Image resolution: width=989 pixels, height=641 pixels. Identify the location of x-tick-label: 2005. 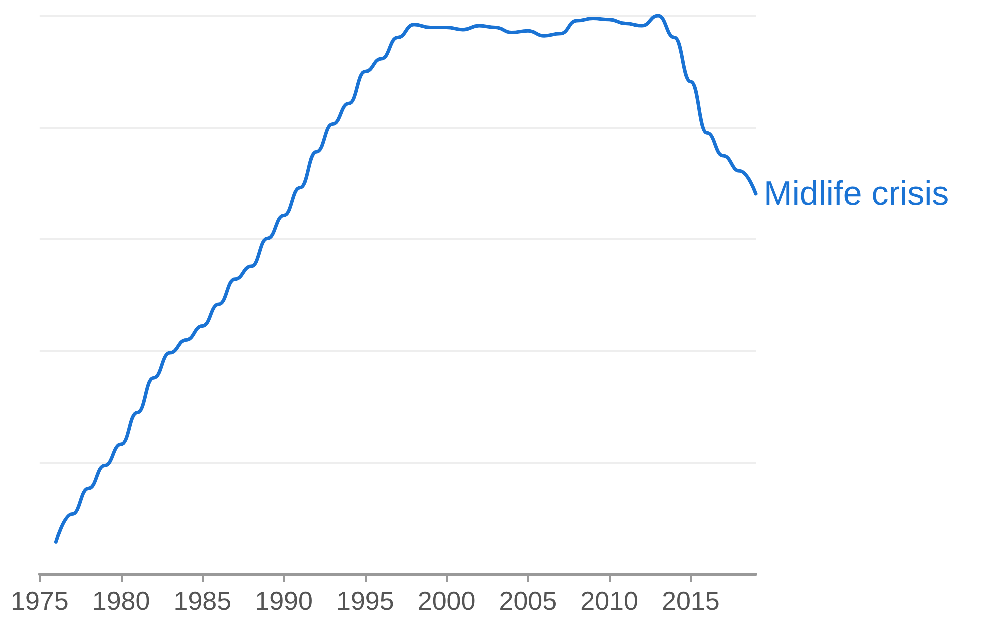
(528, 601).